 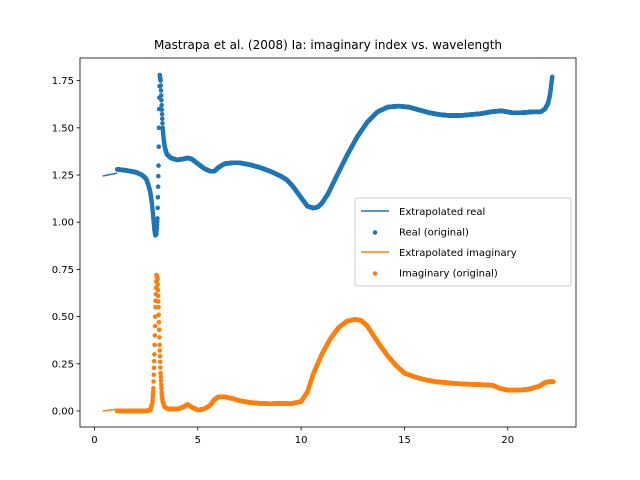 I want to click on legend-label: Extrapolated real, so click(x=442, y=212).